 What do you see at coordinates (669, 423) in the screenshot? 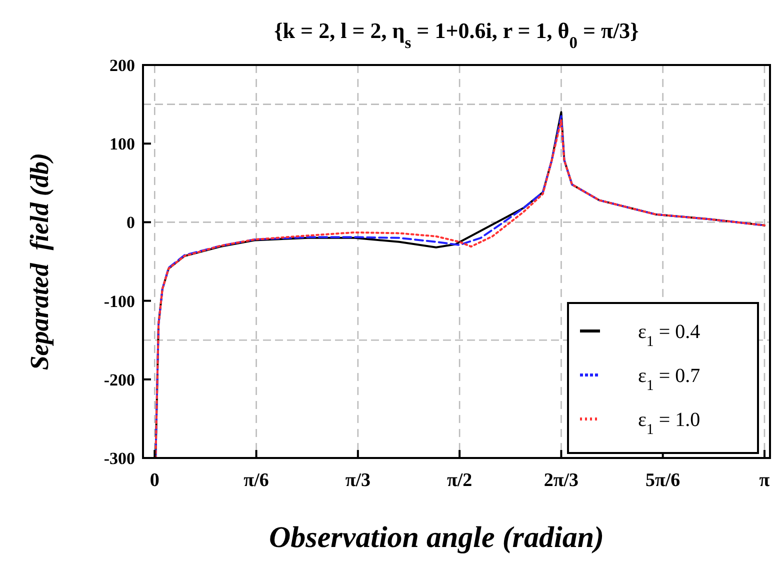
I see `legend-label: ε$_{1}$ = 1.0` at bounding box center [669, 423].